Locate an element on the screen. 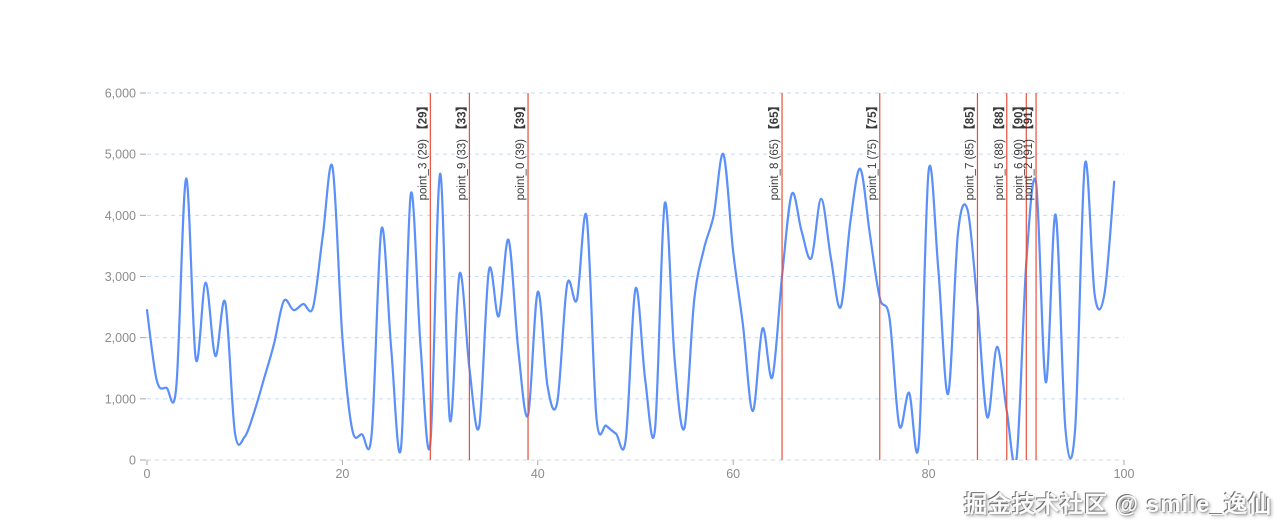 Image resolution: width=1280 pixels, height=531 pixels. x-tick-label: 60 is located at coordinates (733, 474).